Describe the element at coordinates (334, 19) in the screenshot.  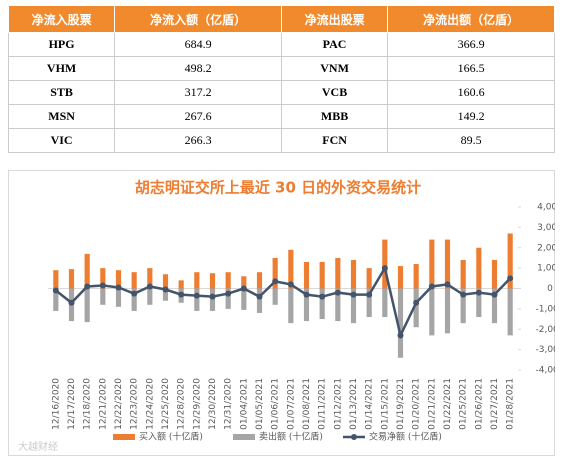
I see `header-cell: 净流出股票` at that location.